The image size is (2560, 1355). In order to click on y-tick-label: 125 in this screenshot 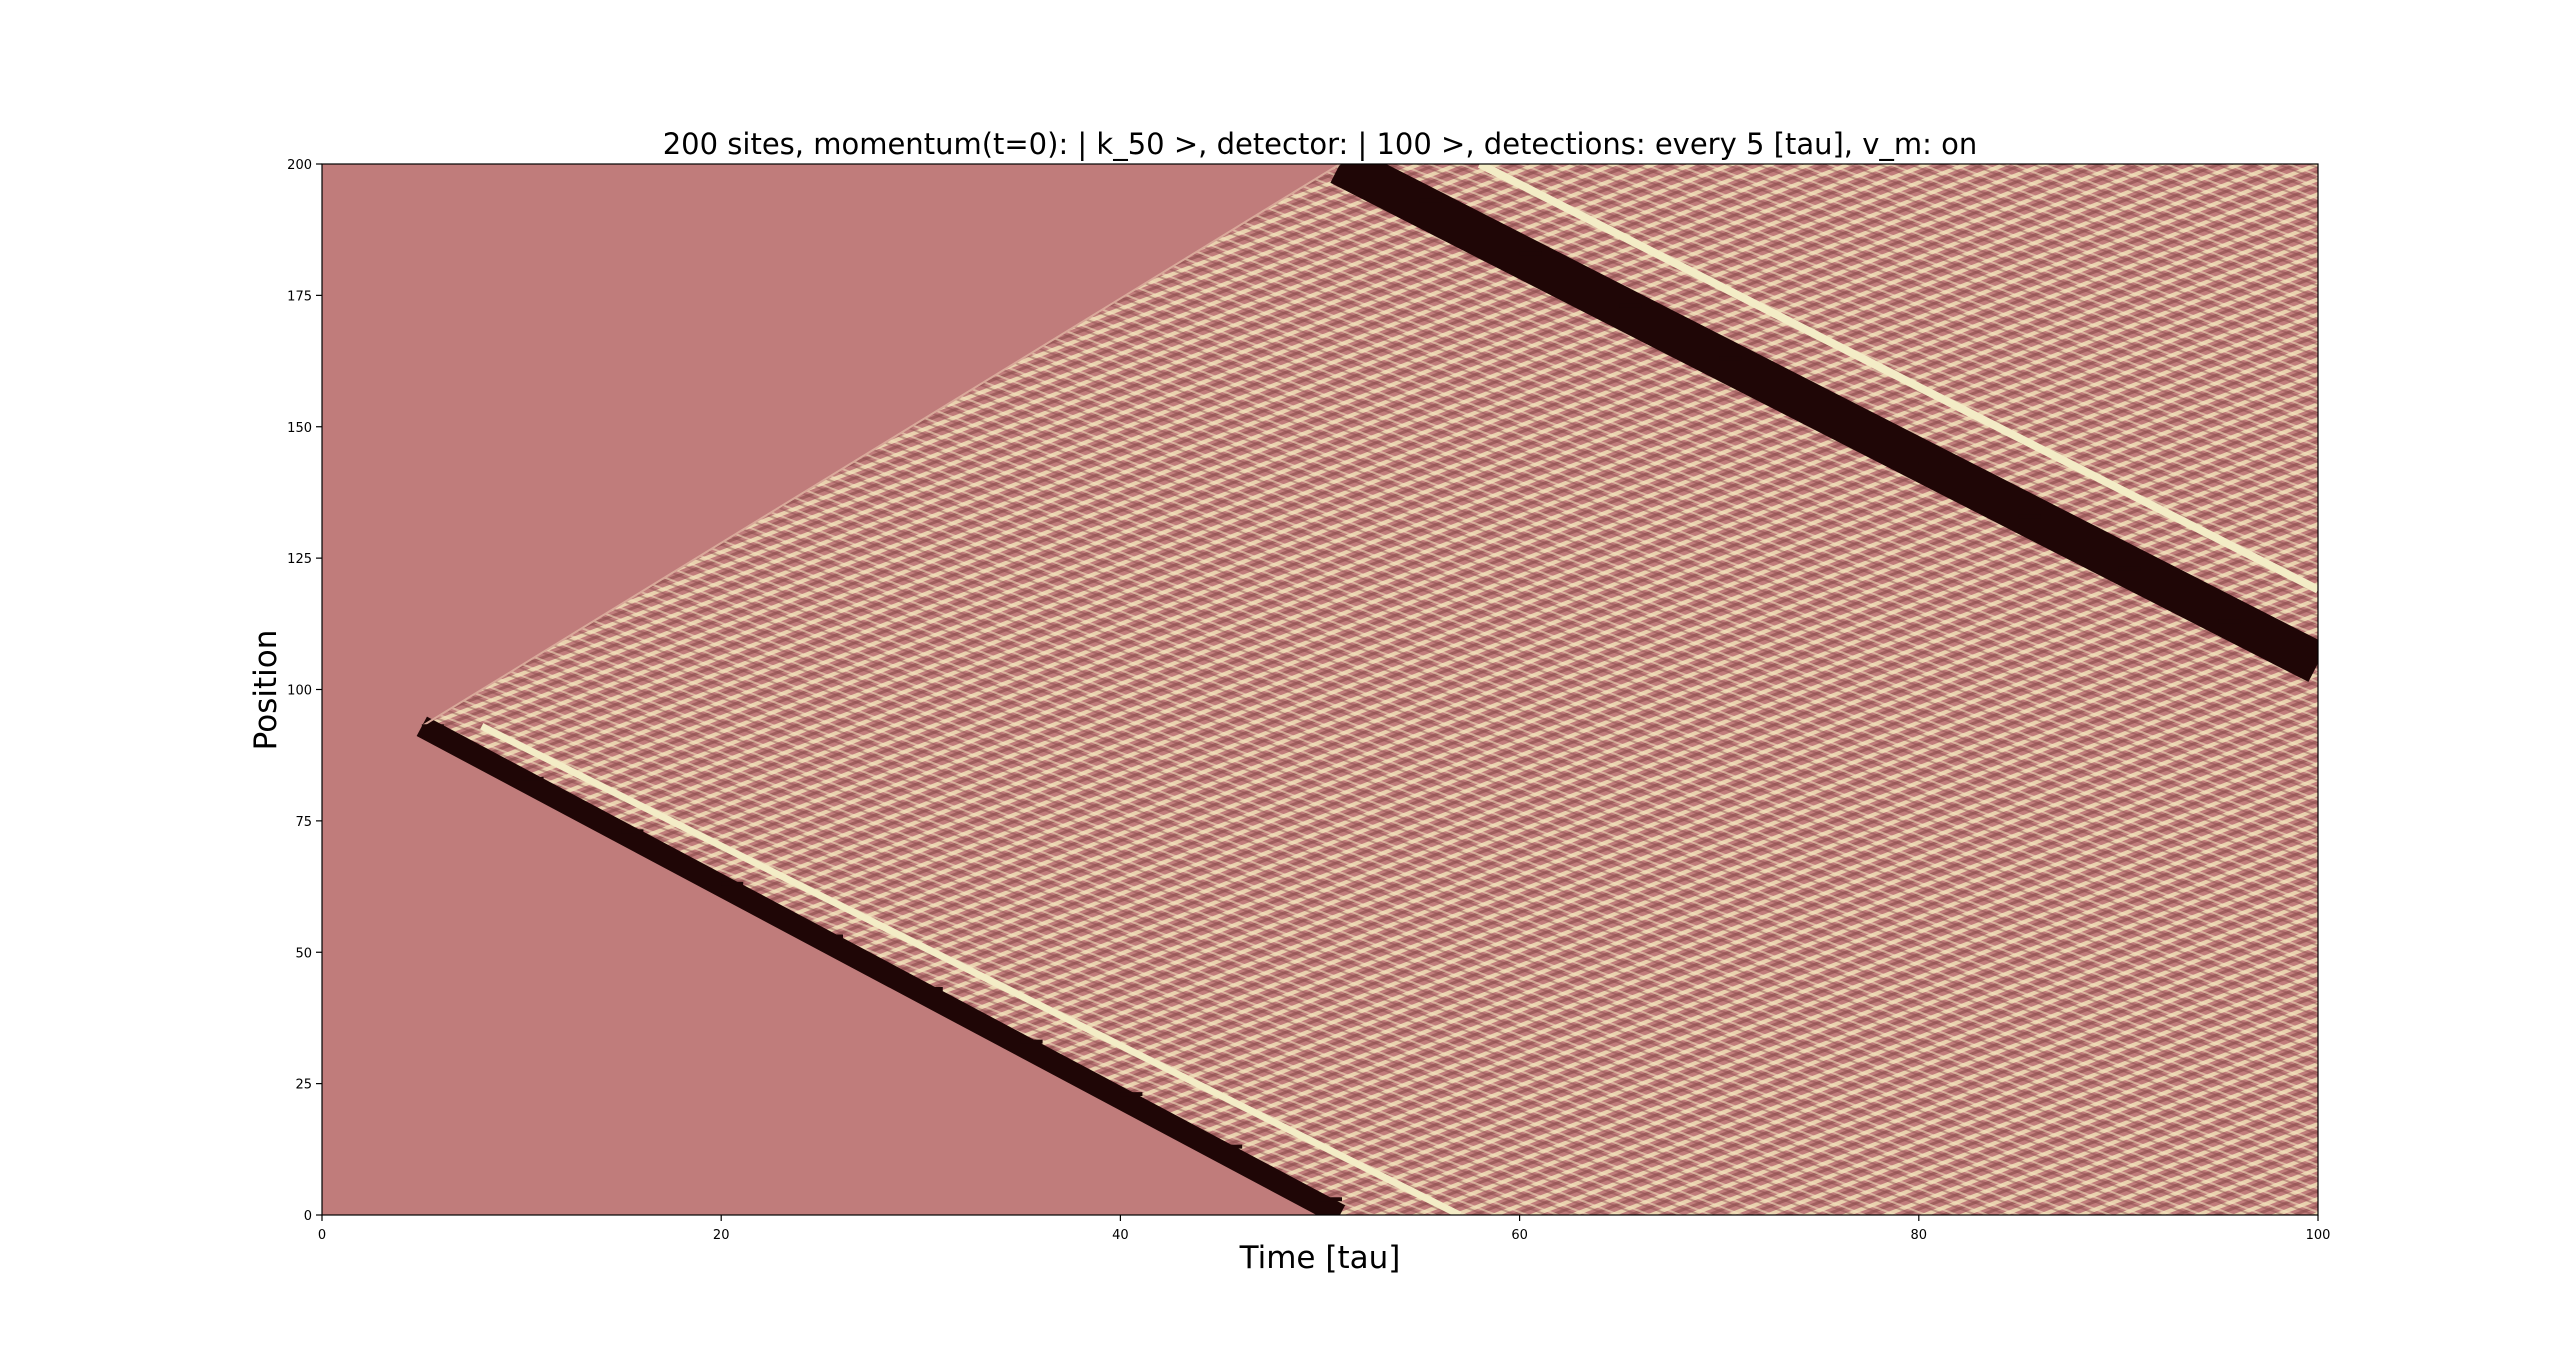, I will do `click(299, 559)`.